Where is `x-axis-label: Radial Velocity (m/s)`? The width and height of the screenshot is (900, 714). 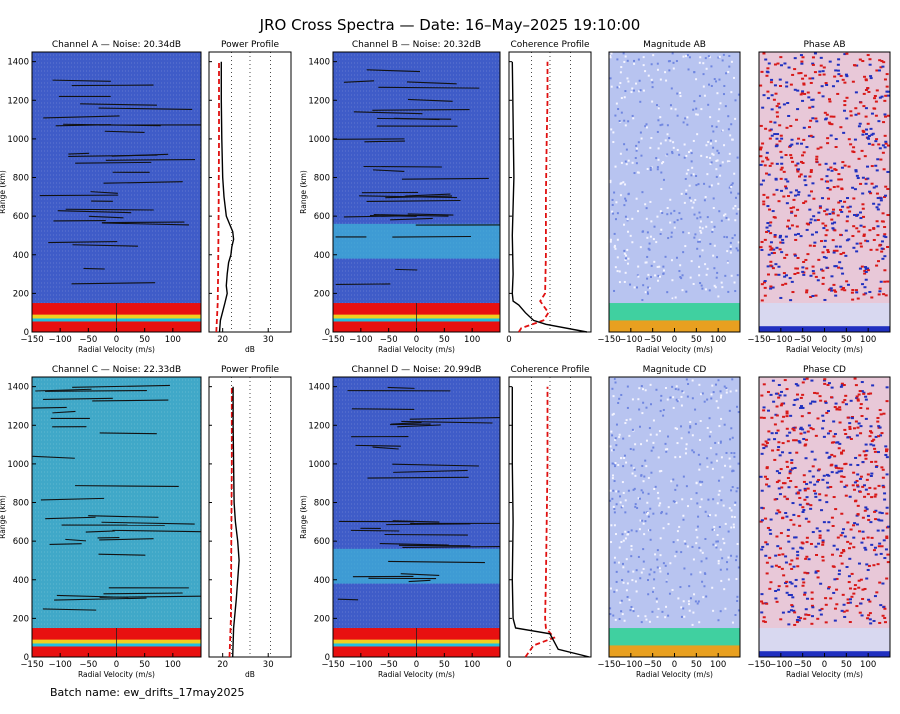
x-axis-label: Radial Velocity (m/s) is located at coordinates (674, 674).